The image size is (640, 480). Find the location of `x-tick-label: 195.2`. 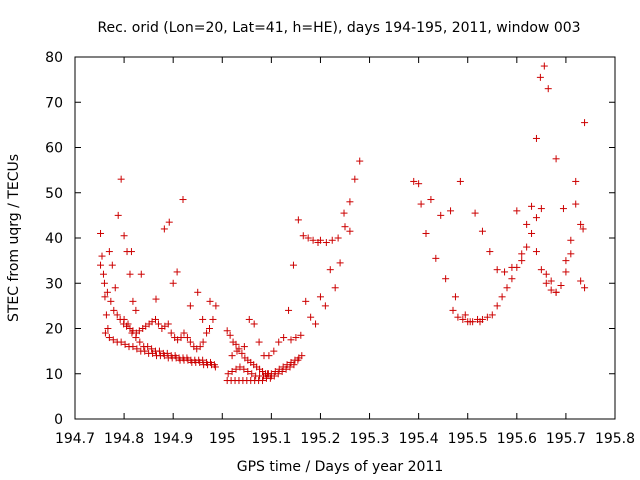

x-tick-label: 195.2 is located at coordinates (320, 439).